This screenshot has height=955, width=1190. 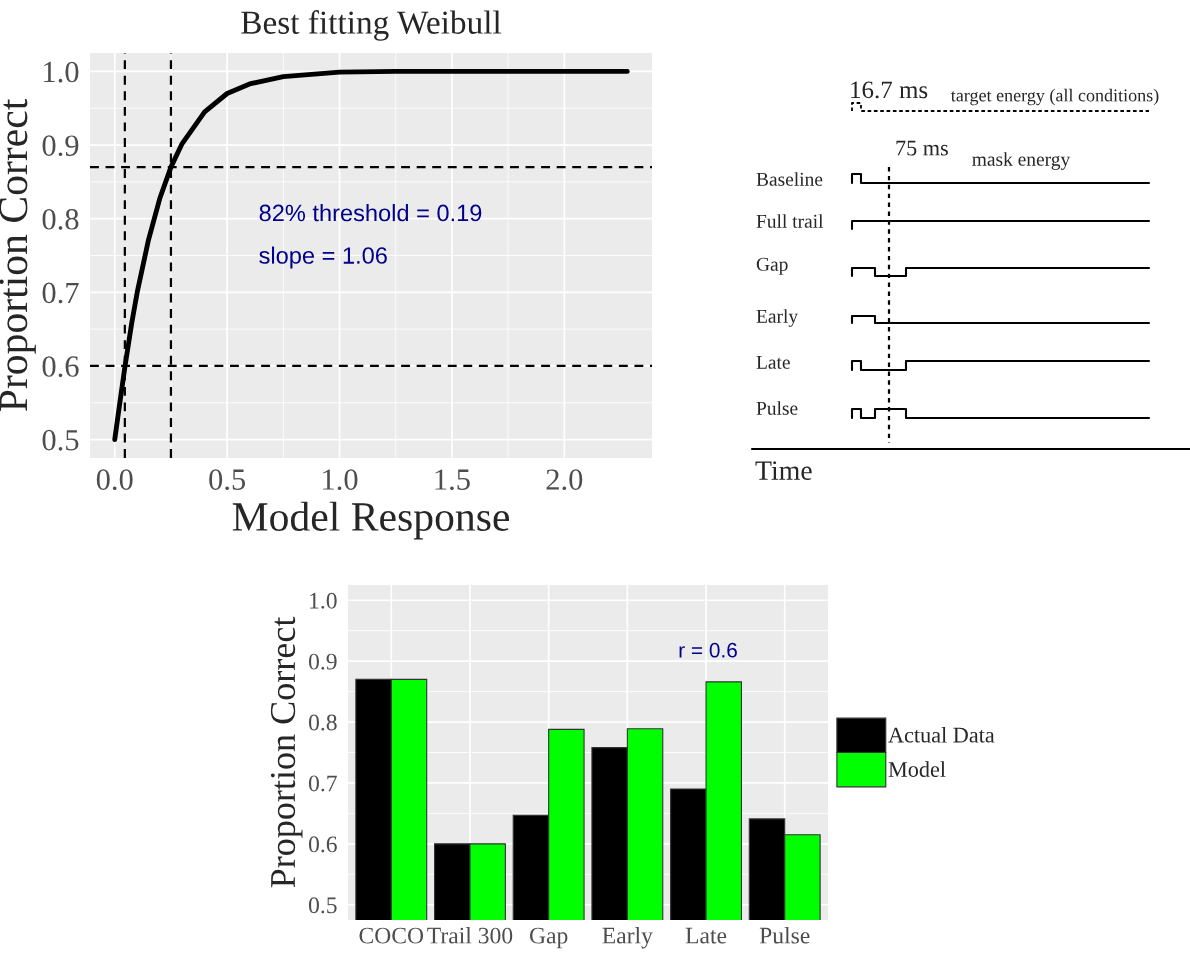 What do you see at coordinates (777, 408) in the screenshot?
I see `category-label: Pulse` at bounding box center [777, 408].